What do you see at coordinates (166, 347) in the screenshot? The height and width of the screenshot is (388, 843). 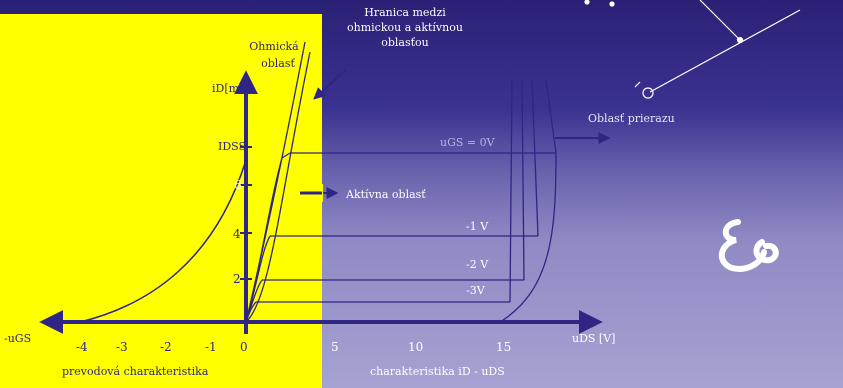 I see `x-tick-minus2: -2` at bounding box center [166, 347].